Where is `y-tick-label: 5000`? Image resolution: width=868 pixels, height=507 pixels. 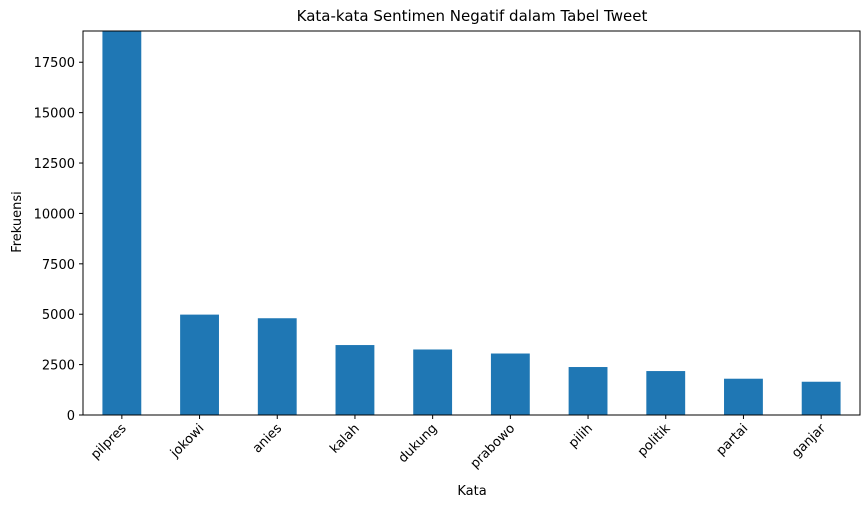
y-tick-label: 5000 is located at coordinates (58, 315).